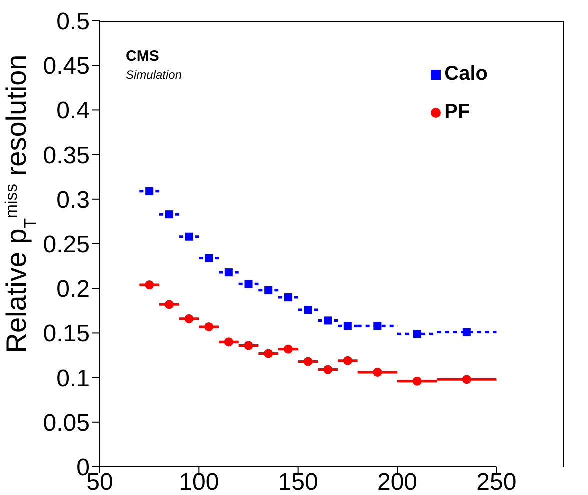  Describe the element at coordinates (66, 66) in the screenshot. I see `y-tick-label: 0.45` at that location.